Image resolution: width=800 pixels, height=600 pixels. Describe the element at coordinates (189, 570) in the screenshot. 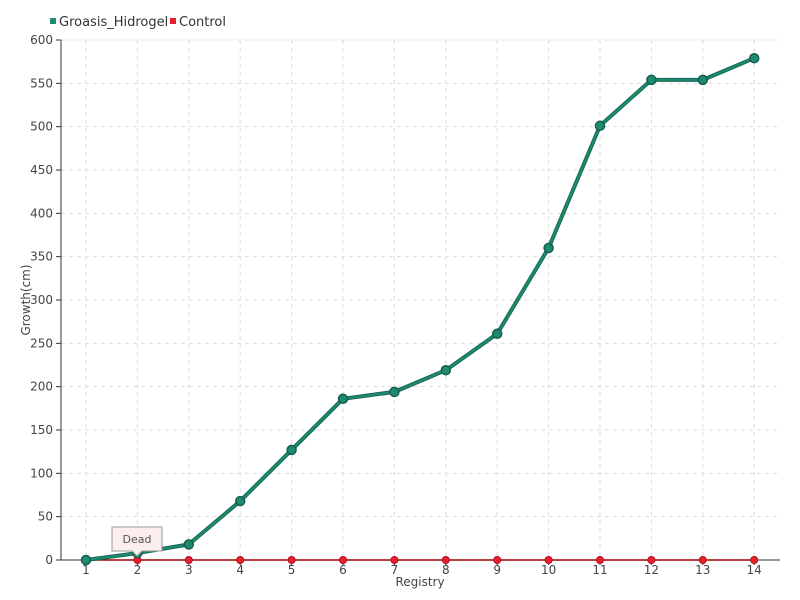

I see `x-tick-label: 3` at that location.